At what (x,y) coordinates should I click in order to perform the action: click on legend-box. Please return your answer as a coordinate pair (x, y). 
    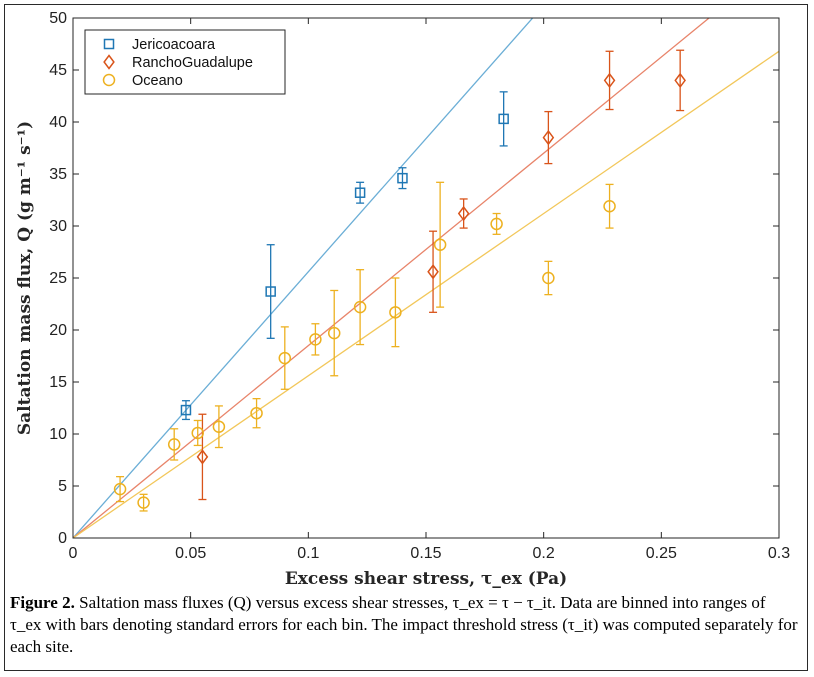
    Looking at the image, I should click on (185, 62).